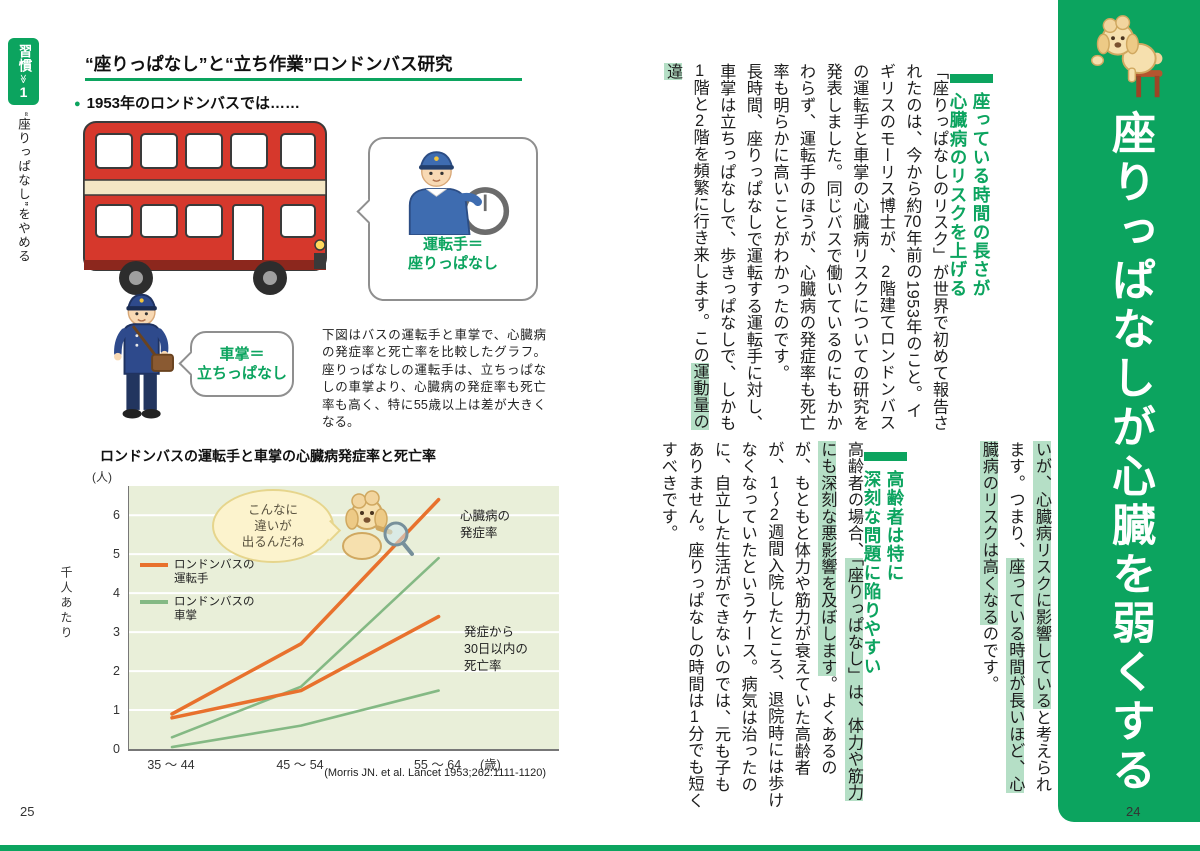 This screenshot has width=1200, height=851. What do you see at coordinates (197, 572) in the screenshot?
I see `legend-item: ロンドンバスの 運転手` at bounding box center [197, 572].